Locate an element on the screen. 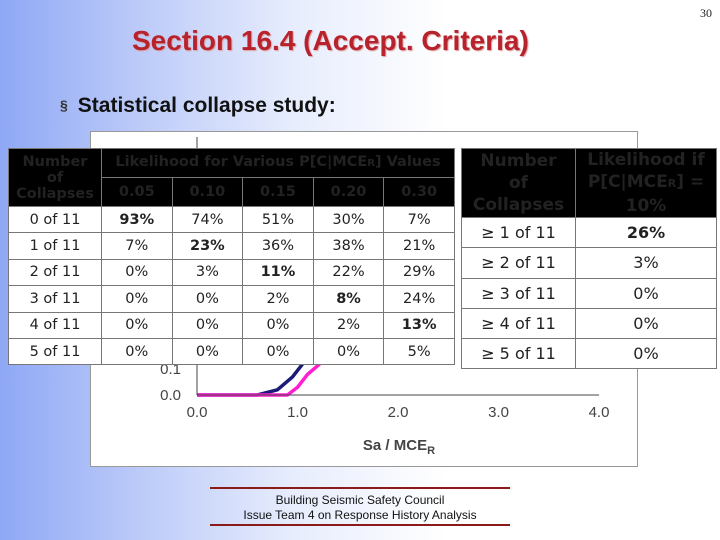 The width and height of the screenshot is (720, 540). probability-header: 0.15 is located at coordinates (278, 192).